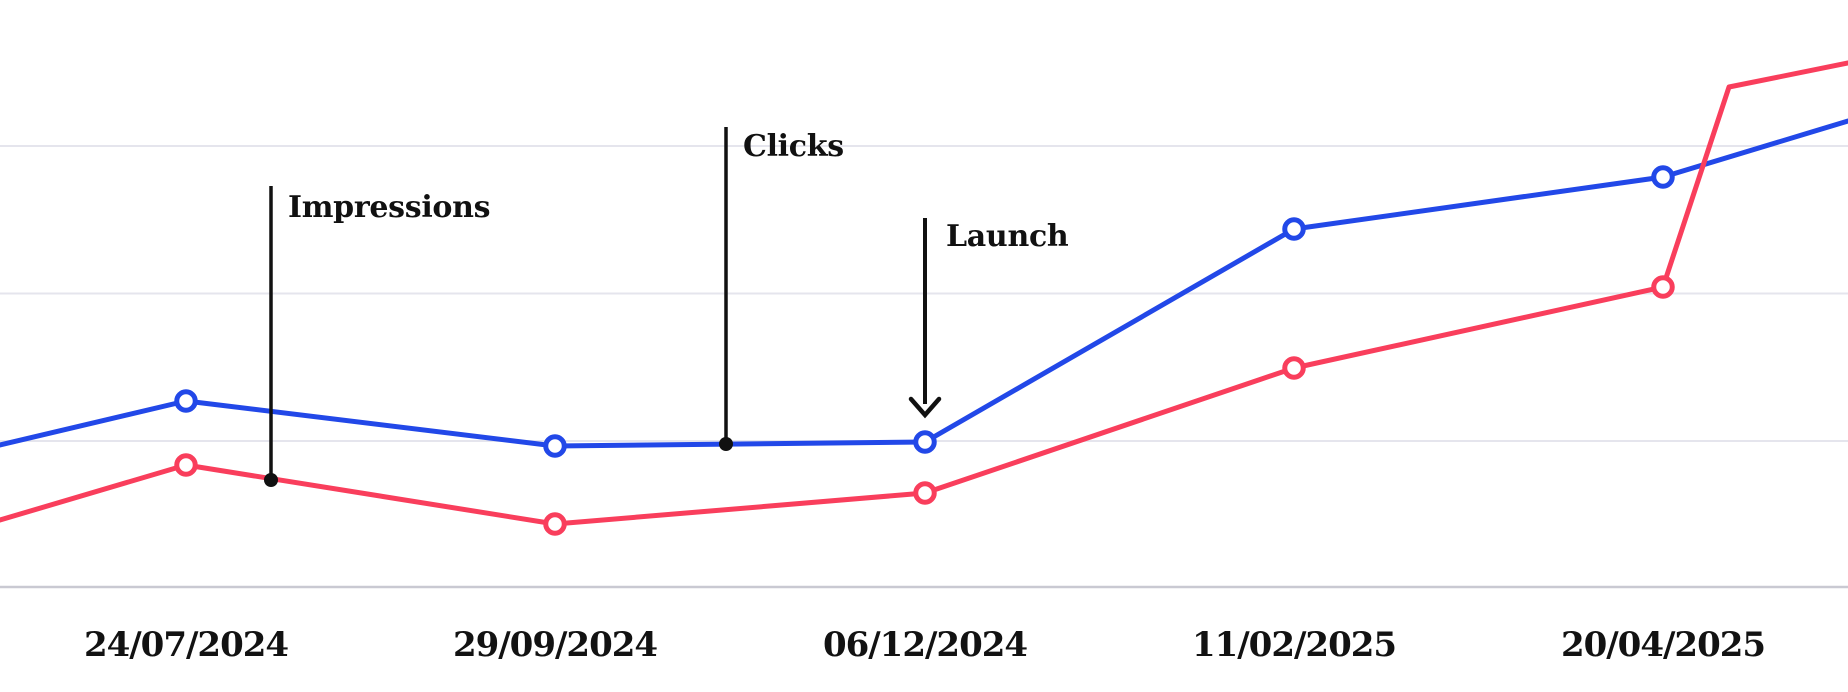 This screenshot has height=692, width=1848. I want to click on annotation-clicks-dot, so click(726, 444).